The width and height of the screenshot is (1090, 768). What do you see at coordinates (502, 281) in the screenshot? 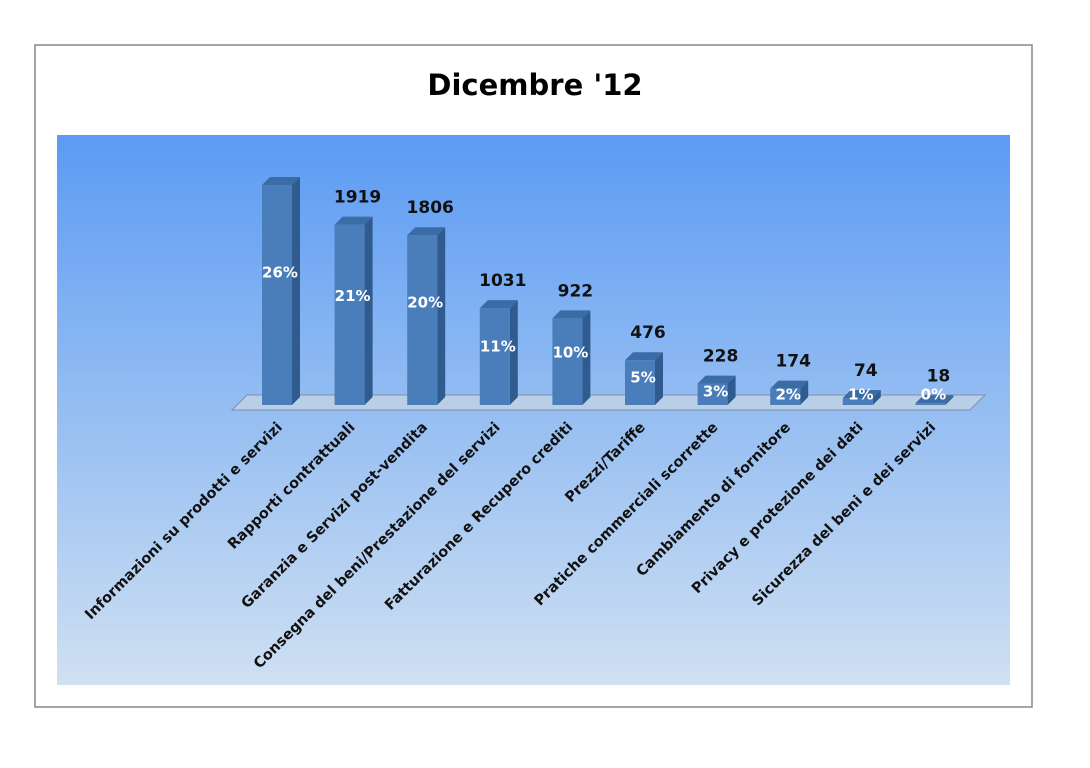
I see `value-label: 1031` at bounding box center [502, 281].